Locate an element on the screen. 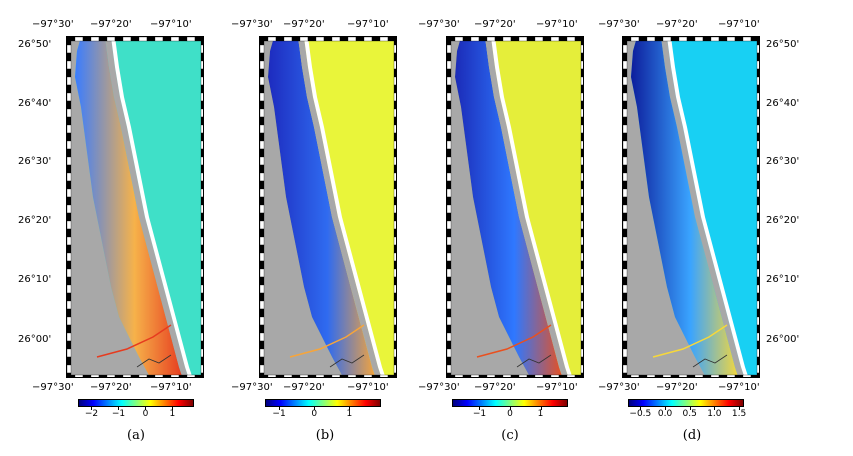 The height and width of the screenshot is (456, 853). map-frame is located at coordinates (328, 207).